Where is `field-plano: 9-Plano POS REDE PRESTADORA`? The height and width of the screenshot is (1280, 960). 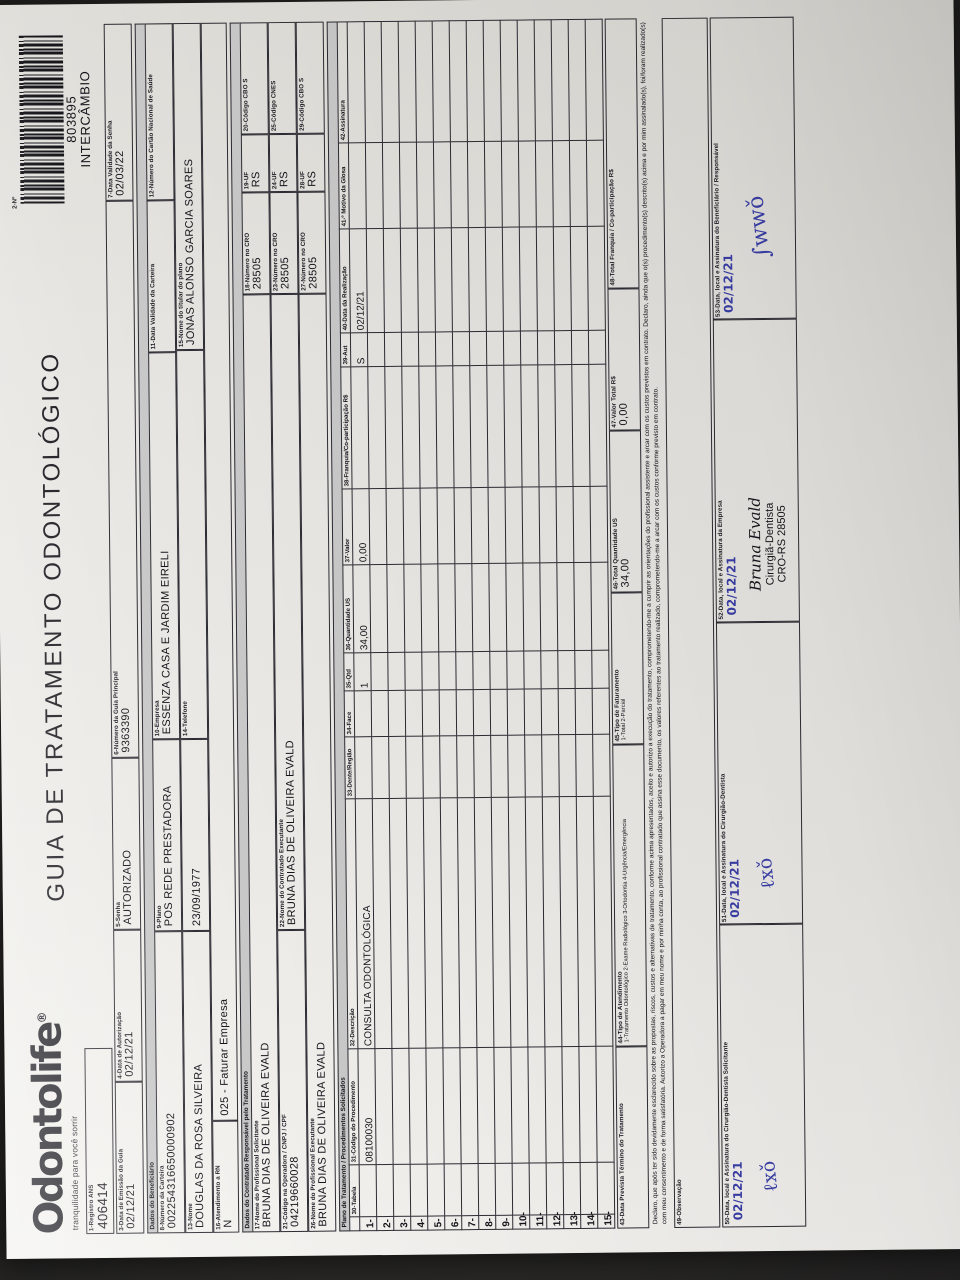 field-plano: 9-Plano POS REDE PRESTADORA is located at coordinates (167, 835).